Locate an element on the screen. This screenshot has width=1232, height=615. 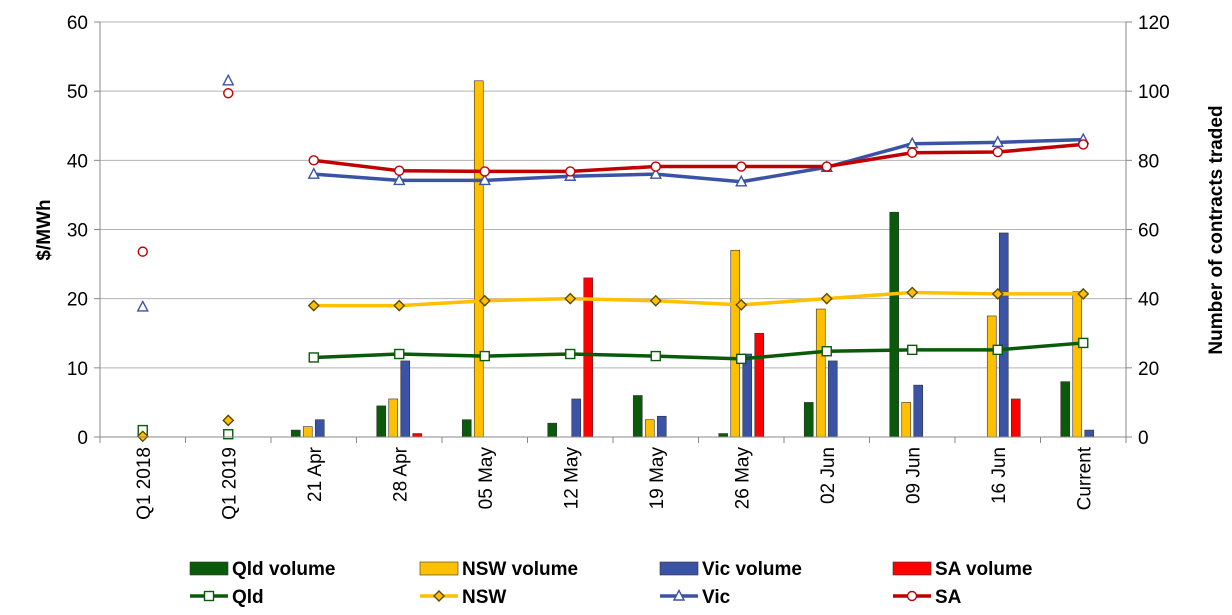
x-tick-label: 12 May is located at coordinates (571, 478).